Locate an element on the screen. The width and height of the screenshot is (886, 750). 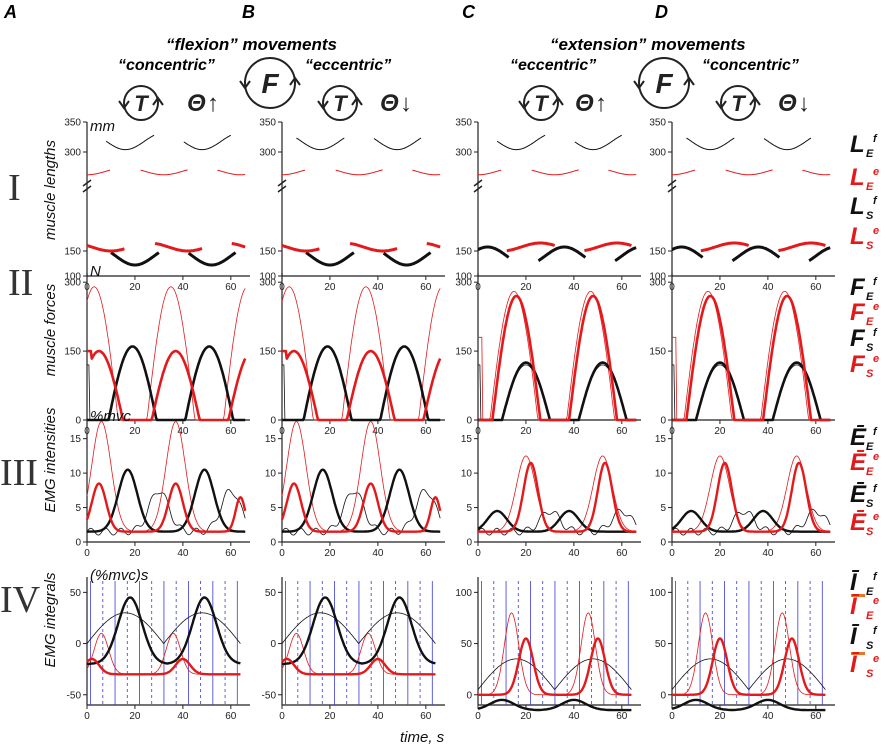
y-tick-label: 50 is located at coordinates (76, 593).